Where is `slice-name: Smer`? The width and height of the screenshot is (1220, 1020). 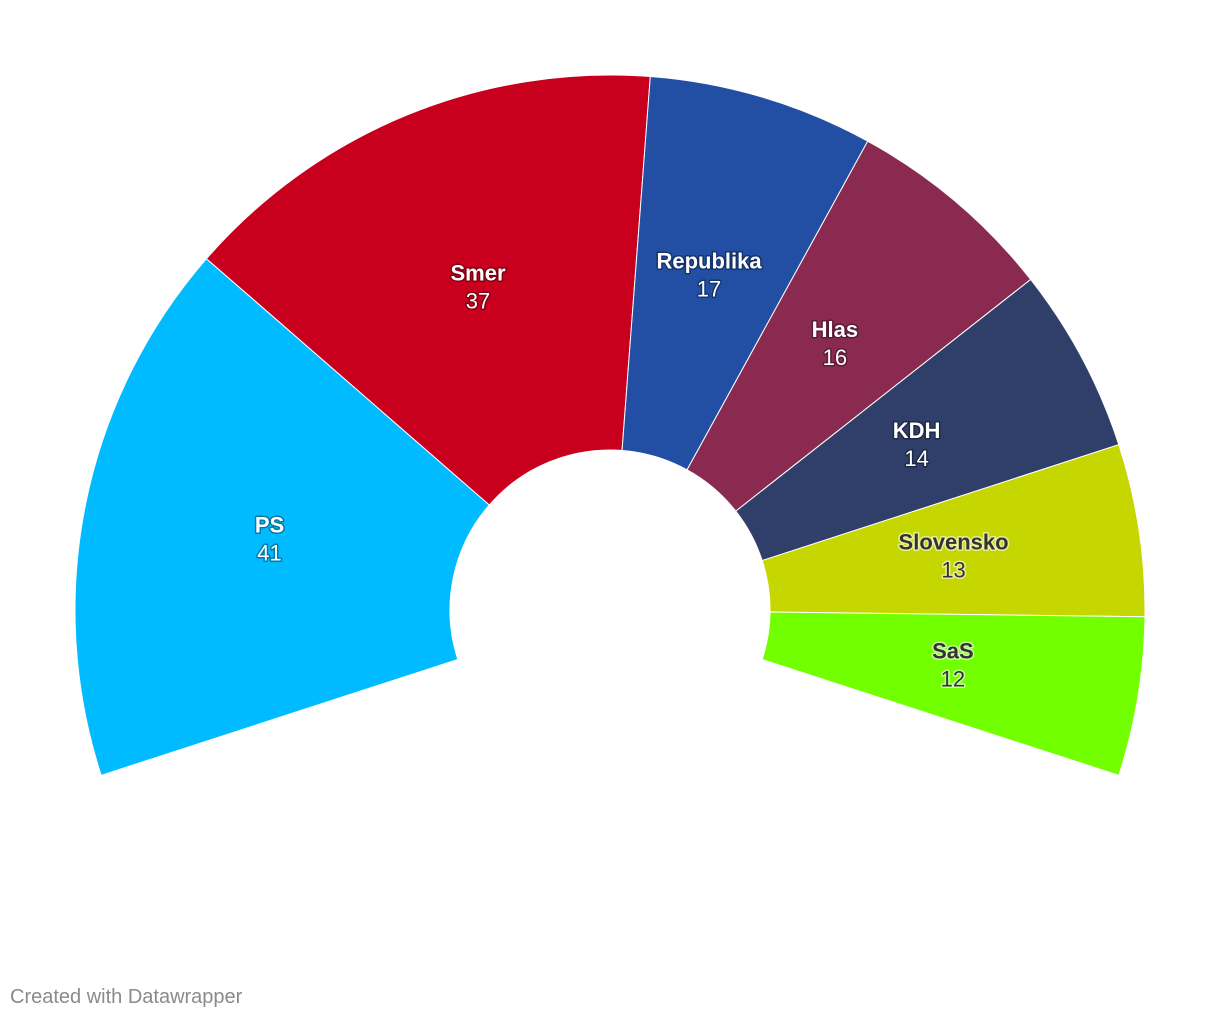
slice-name: Smer is located at coordinates (478, 272).